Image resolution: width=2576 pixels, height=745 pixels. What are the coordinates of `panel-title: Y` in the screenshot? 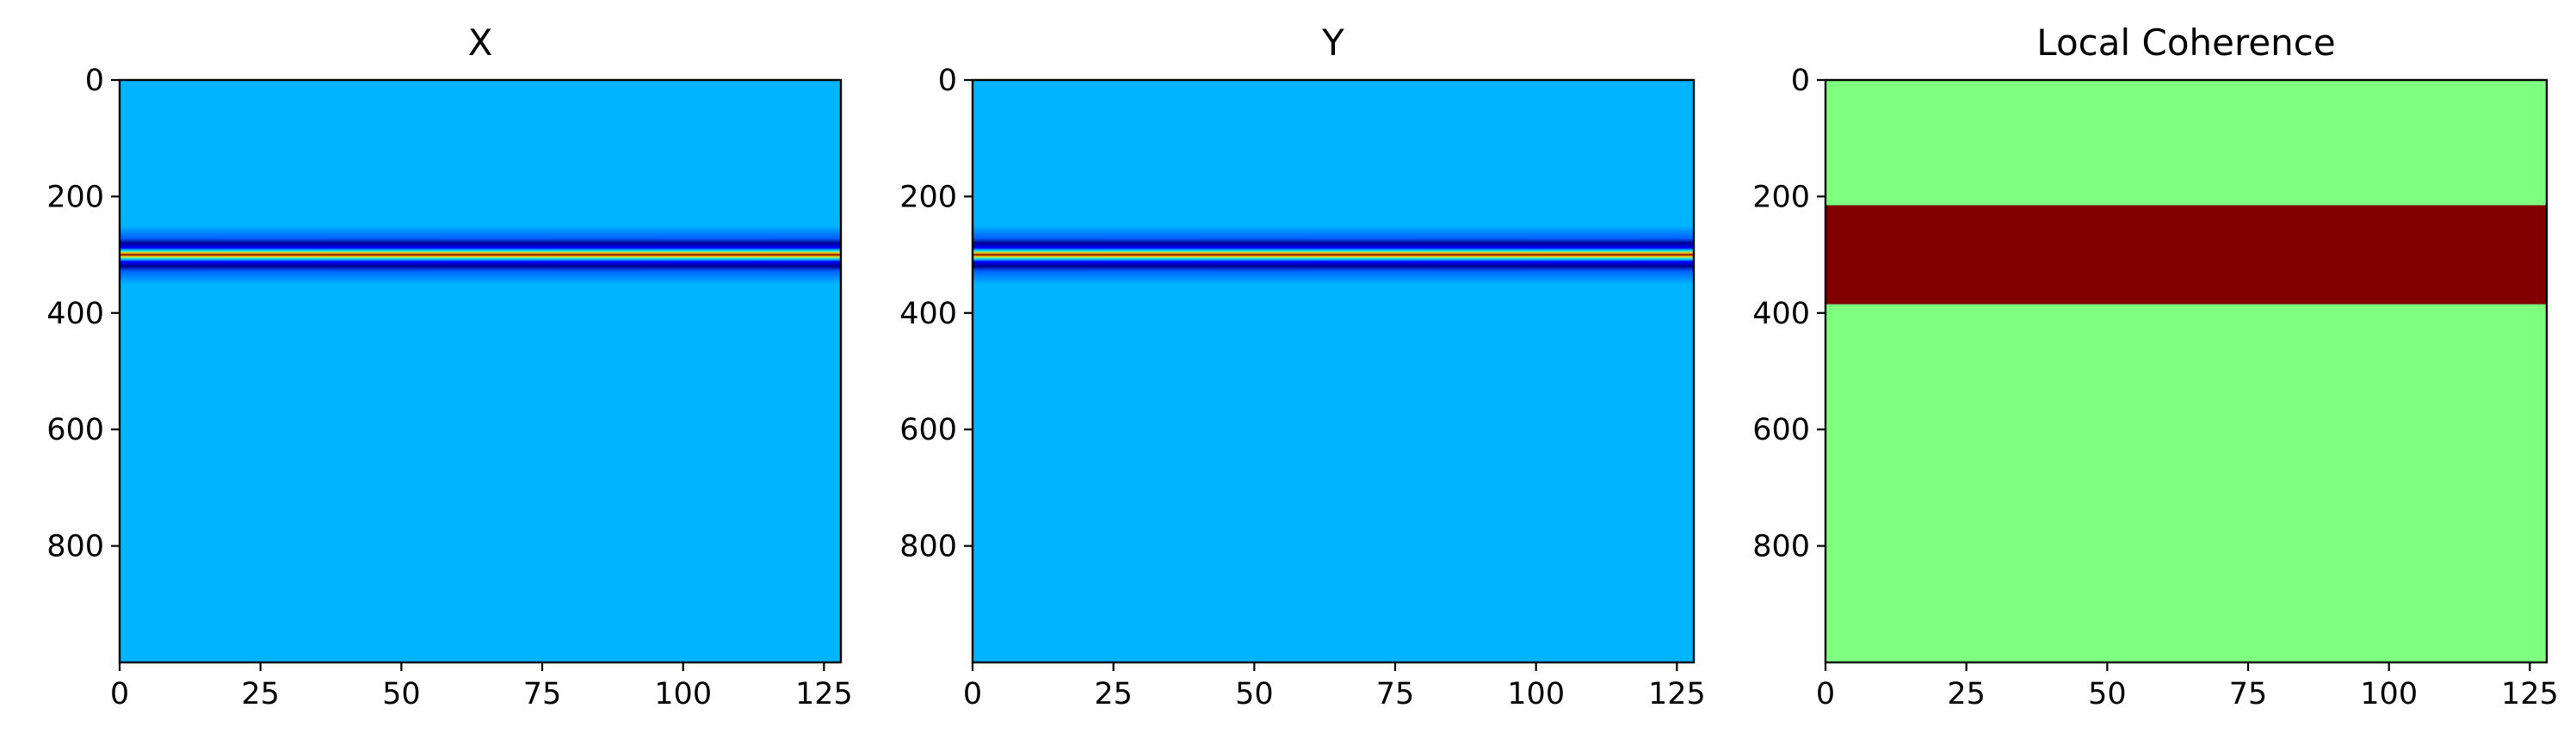 It's located at (1332, 43).